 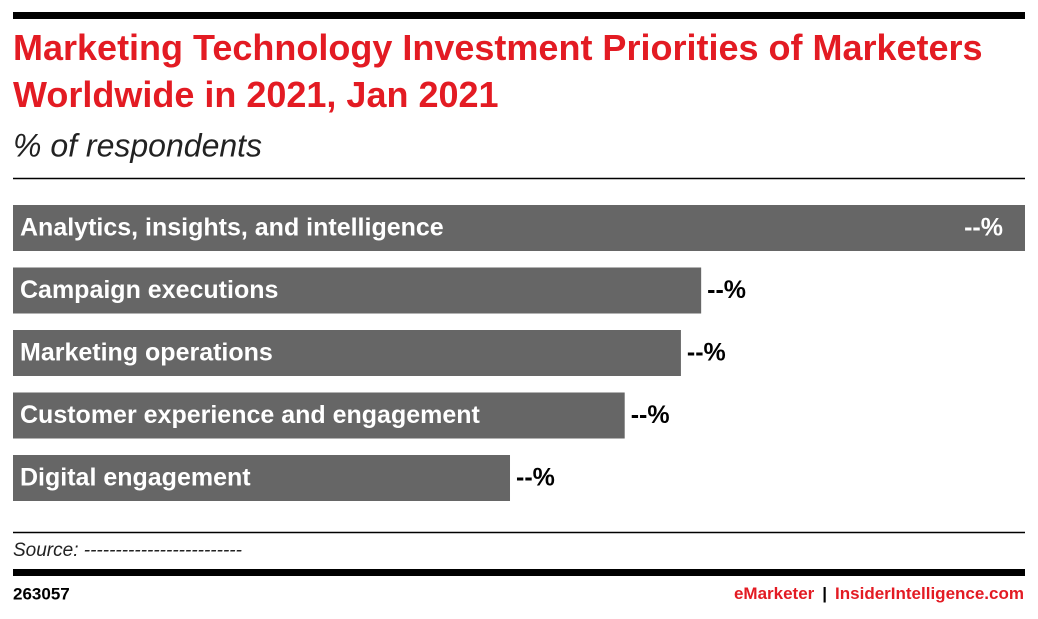 I want to click on top-rule, so click(x=519, y=15).